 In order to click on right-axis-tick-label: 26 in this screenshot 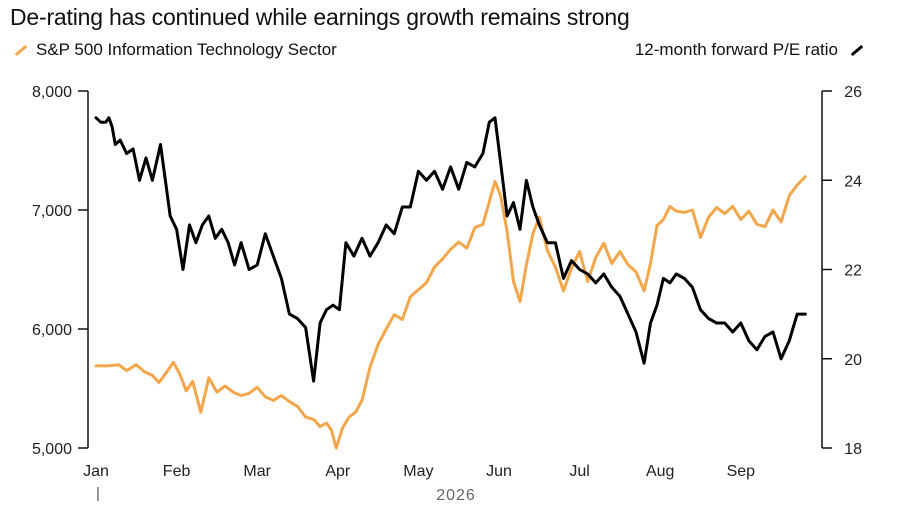, I will do `click(853, 92)`.